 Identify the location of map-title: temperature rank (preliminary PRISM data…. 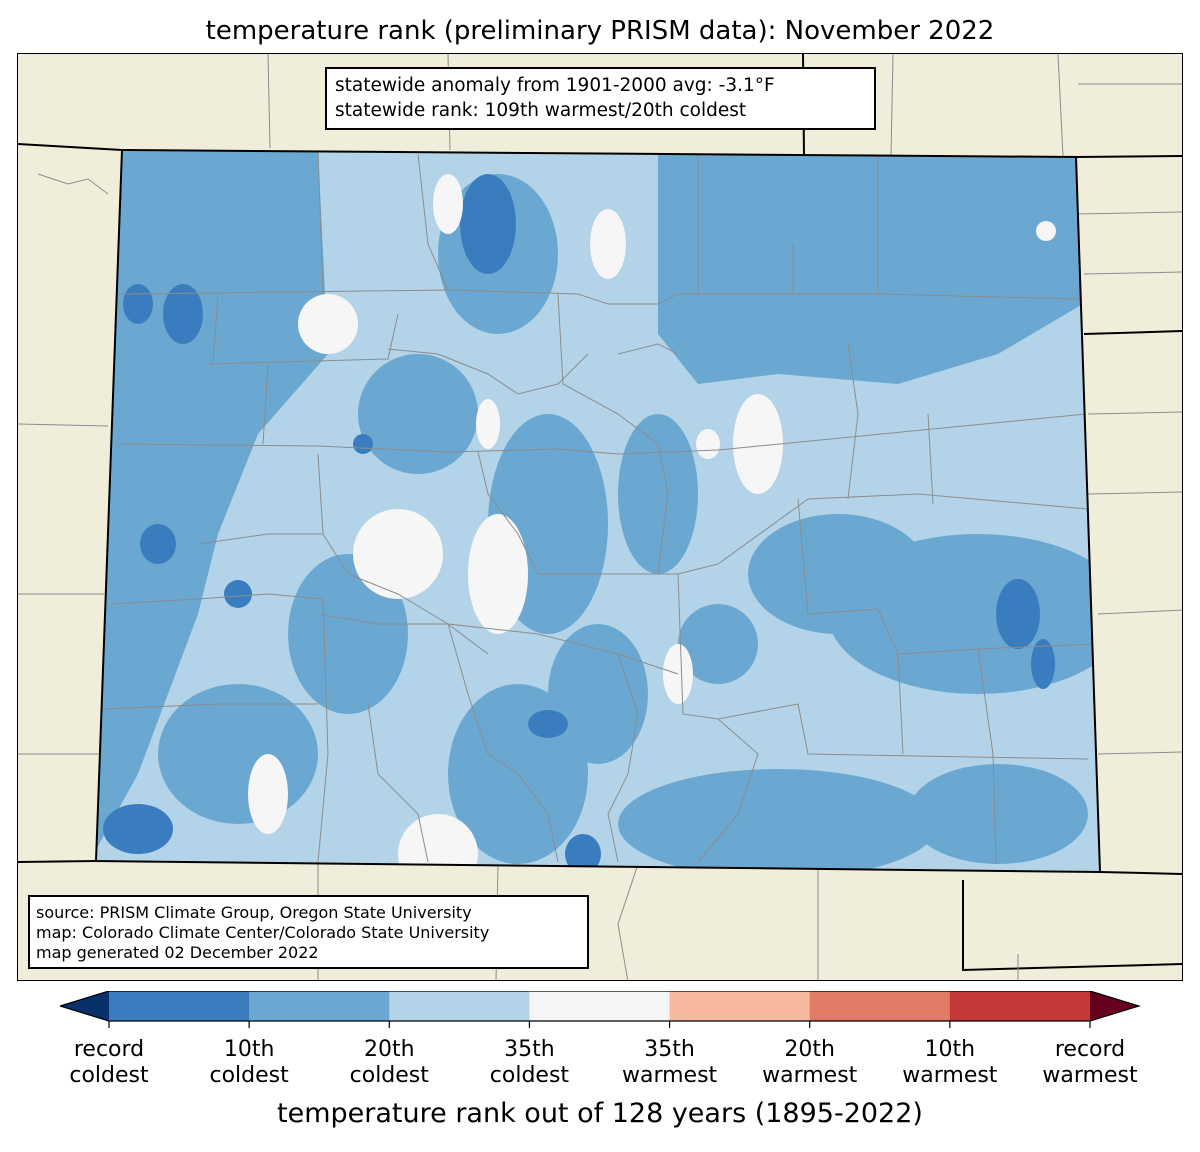
(600, 31).